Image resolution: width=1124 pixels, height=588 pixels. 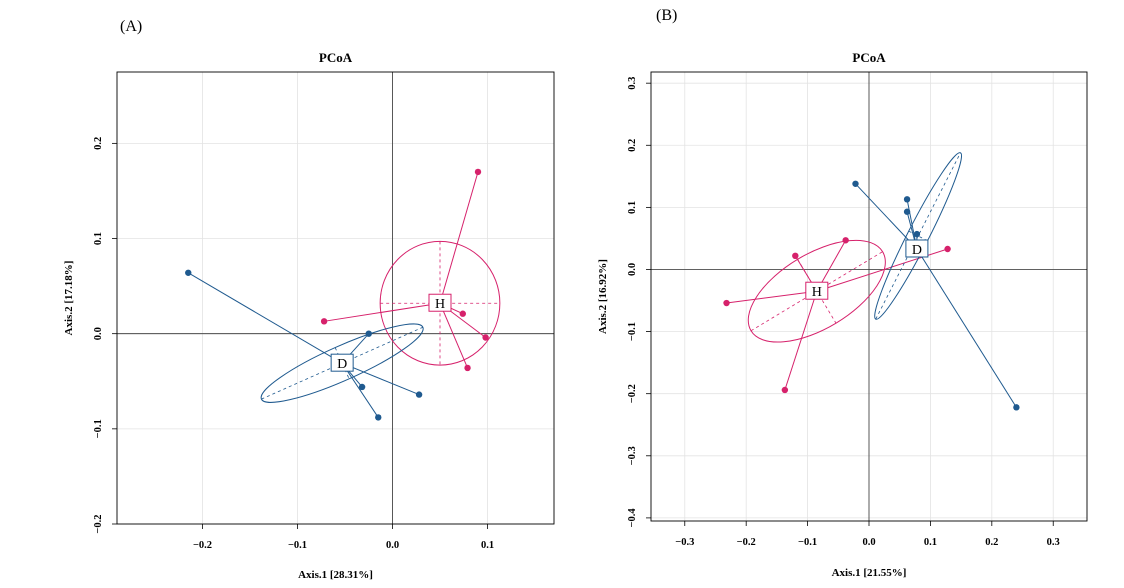 What do you see at coordinates (1053, 542) in the screenshot?
I see `x-tick-label: 0.3` at bounding box center [1053, 542].